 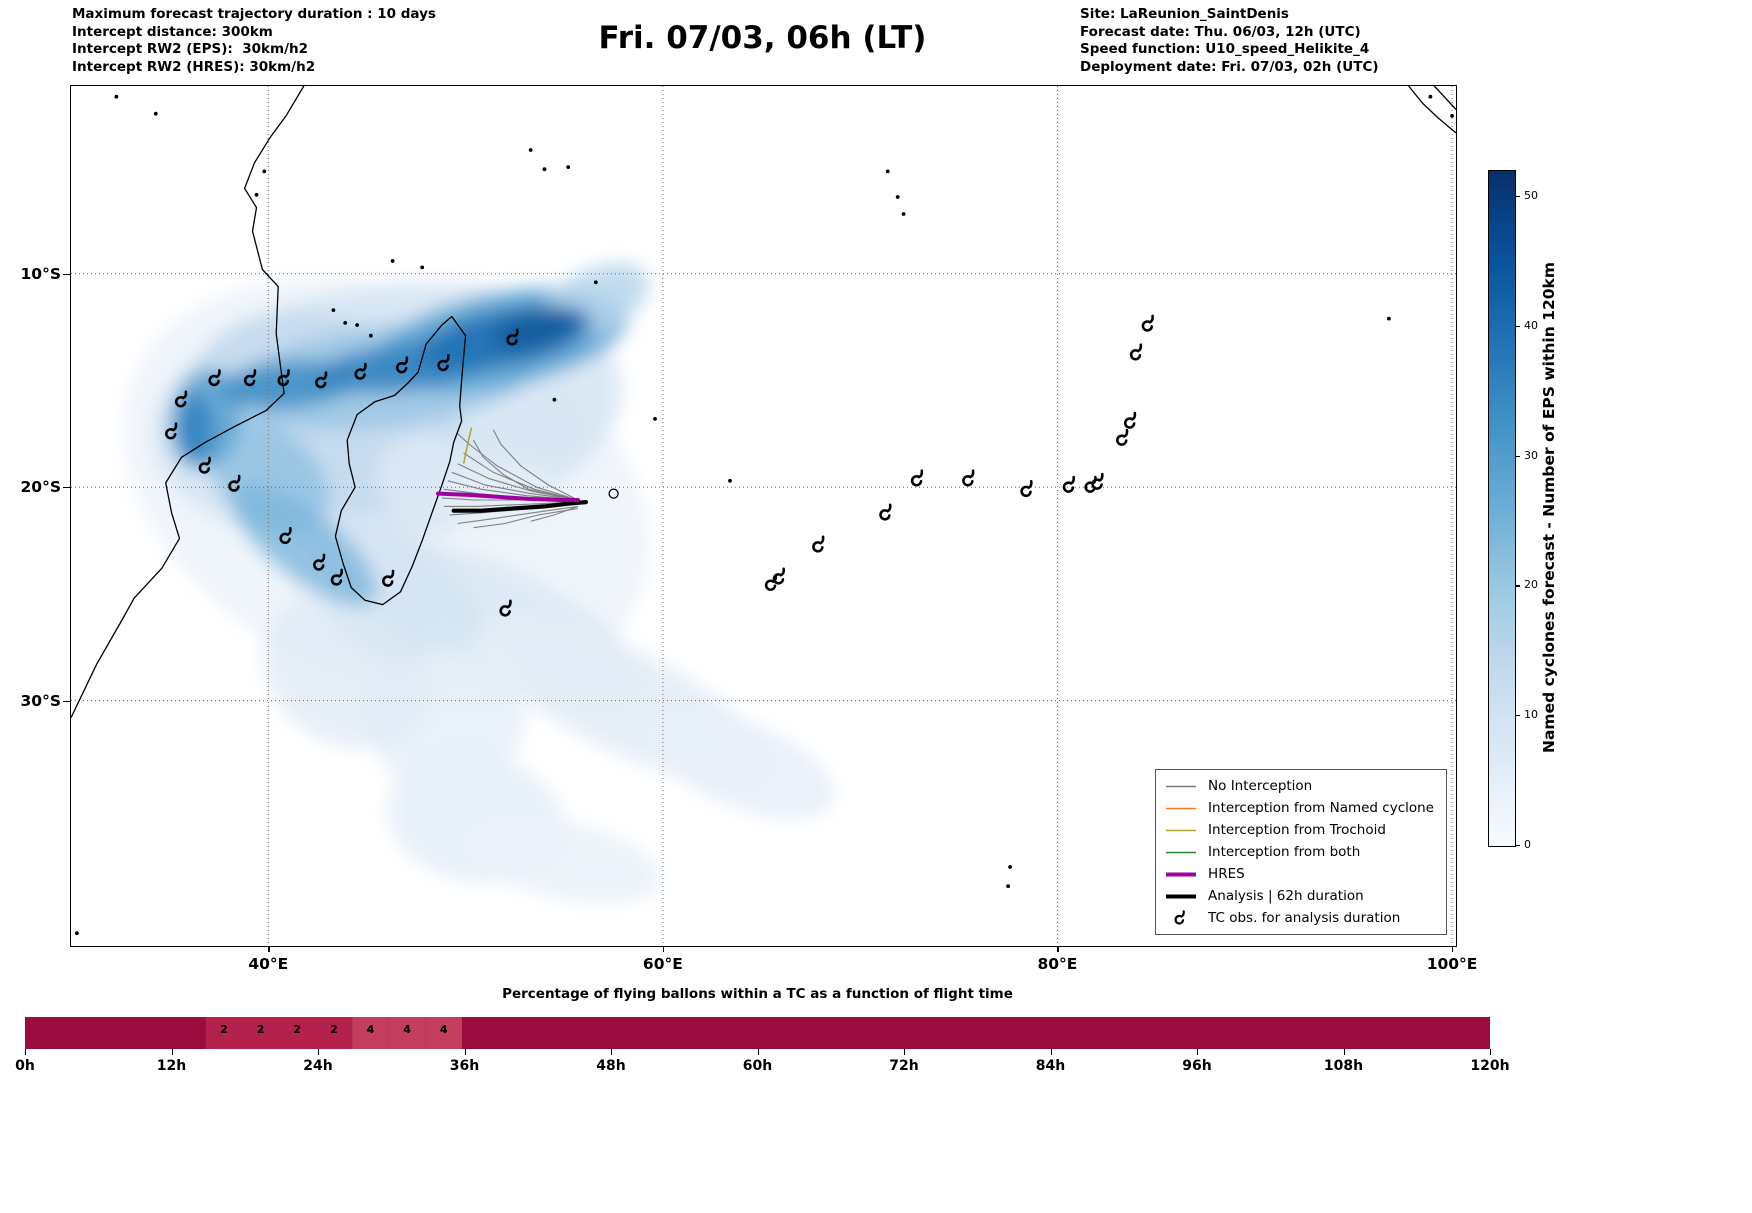 I want to click on page-title: Fri. 07/03, 06h (LT), so click(x=762, y=38).